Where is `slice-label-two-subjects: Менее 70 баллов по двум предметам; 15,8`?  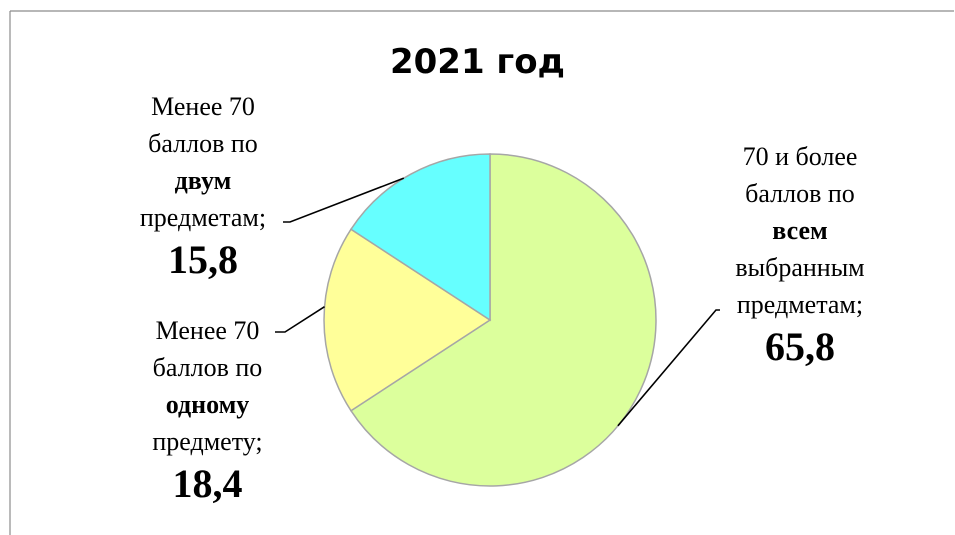 slice-label-two-subjects: Менее 70 баллов по двум предметам; 15,8 is located at coordinates (203, 186).